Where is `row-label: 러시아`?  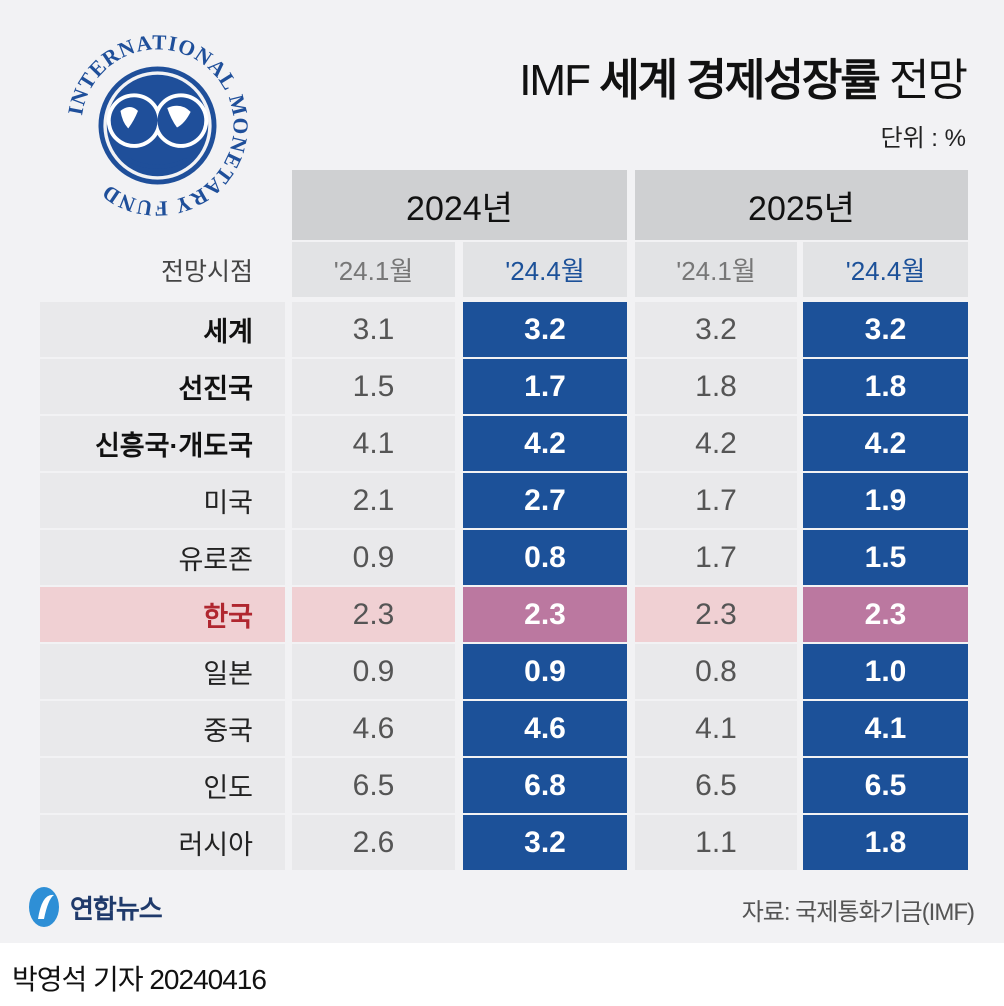
row-label: 러시아 is located at coordinates (162, 842).